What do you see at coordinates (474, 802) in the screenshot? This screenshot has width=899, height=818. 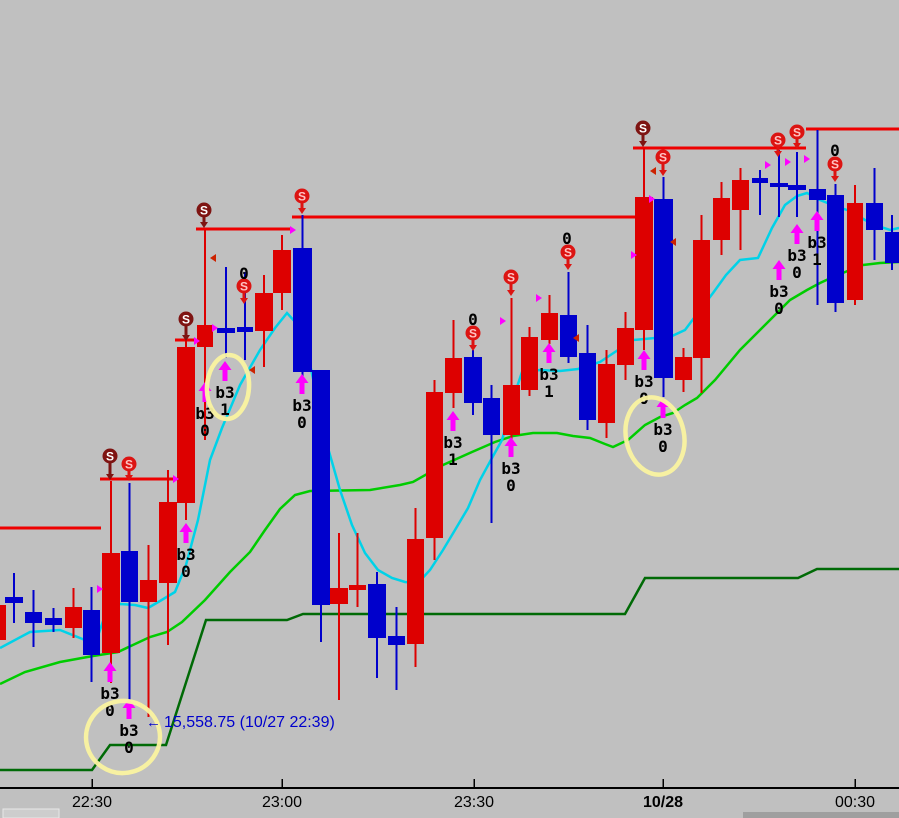 I see `x-axis-label: 23:30` at bounding box center [474, 802].